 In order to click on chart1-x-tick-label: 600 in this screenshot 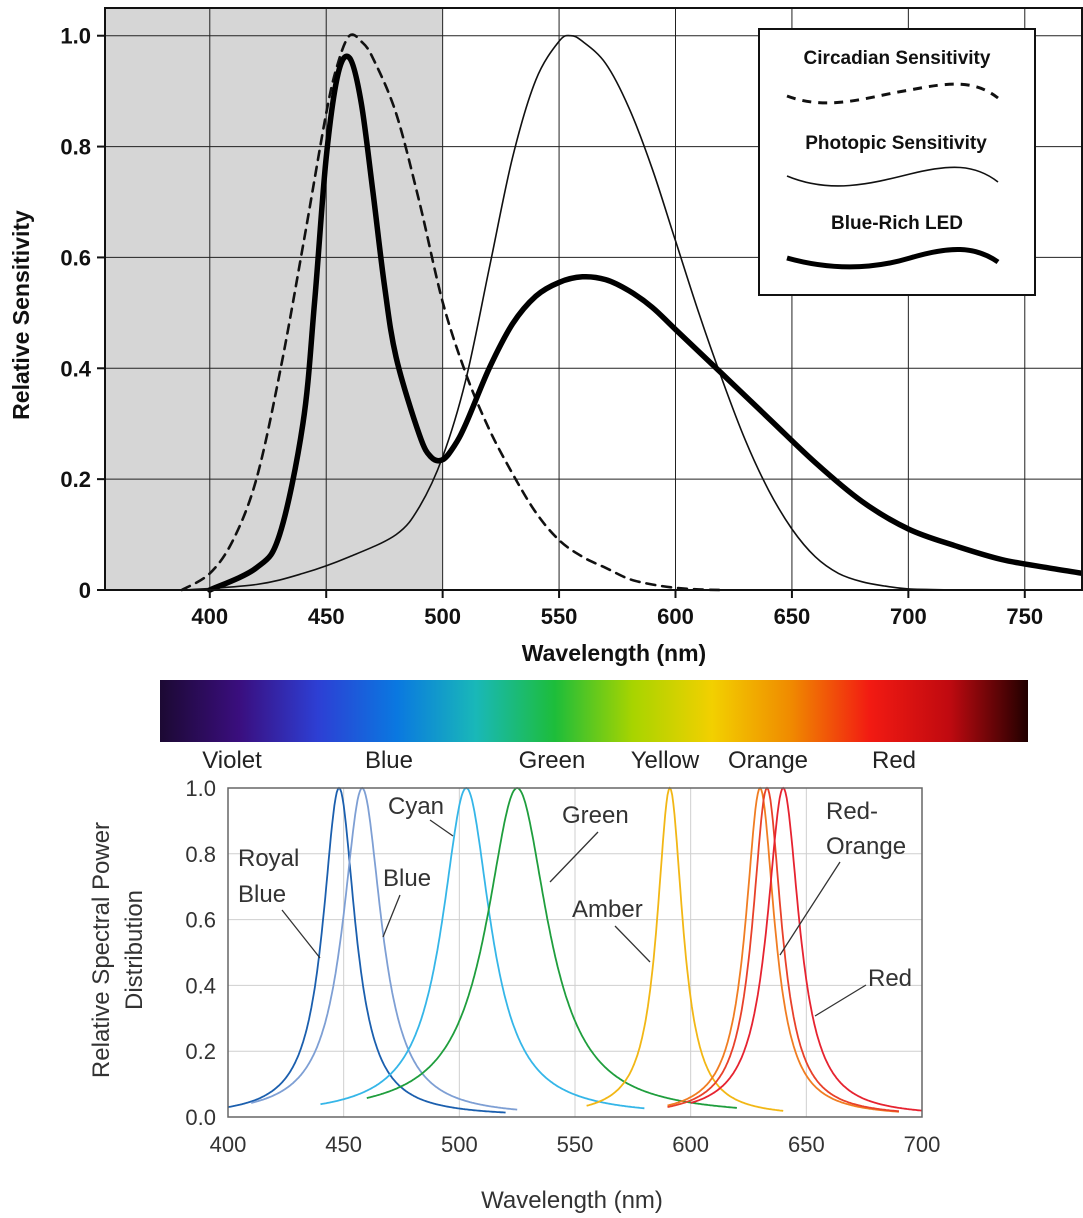, I will do `click(675, 616)`.